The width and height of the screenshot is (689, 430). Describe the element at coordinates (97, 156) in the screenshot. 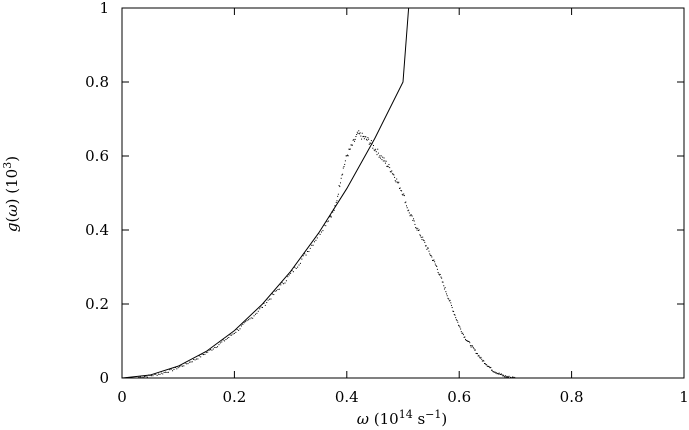

I see `y-tick-label: 0.6` at that location.